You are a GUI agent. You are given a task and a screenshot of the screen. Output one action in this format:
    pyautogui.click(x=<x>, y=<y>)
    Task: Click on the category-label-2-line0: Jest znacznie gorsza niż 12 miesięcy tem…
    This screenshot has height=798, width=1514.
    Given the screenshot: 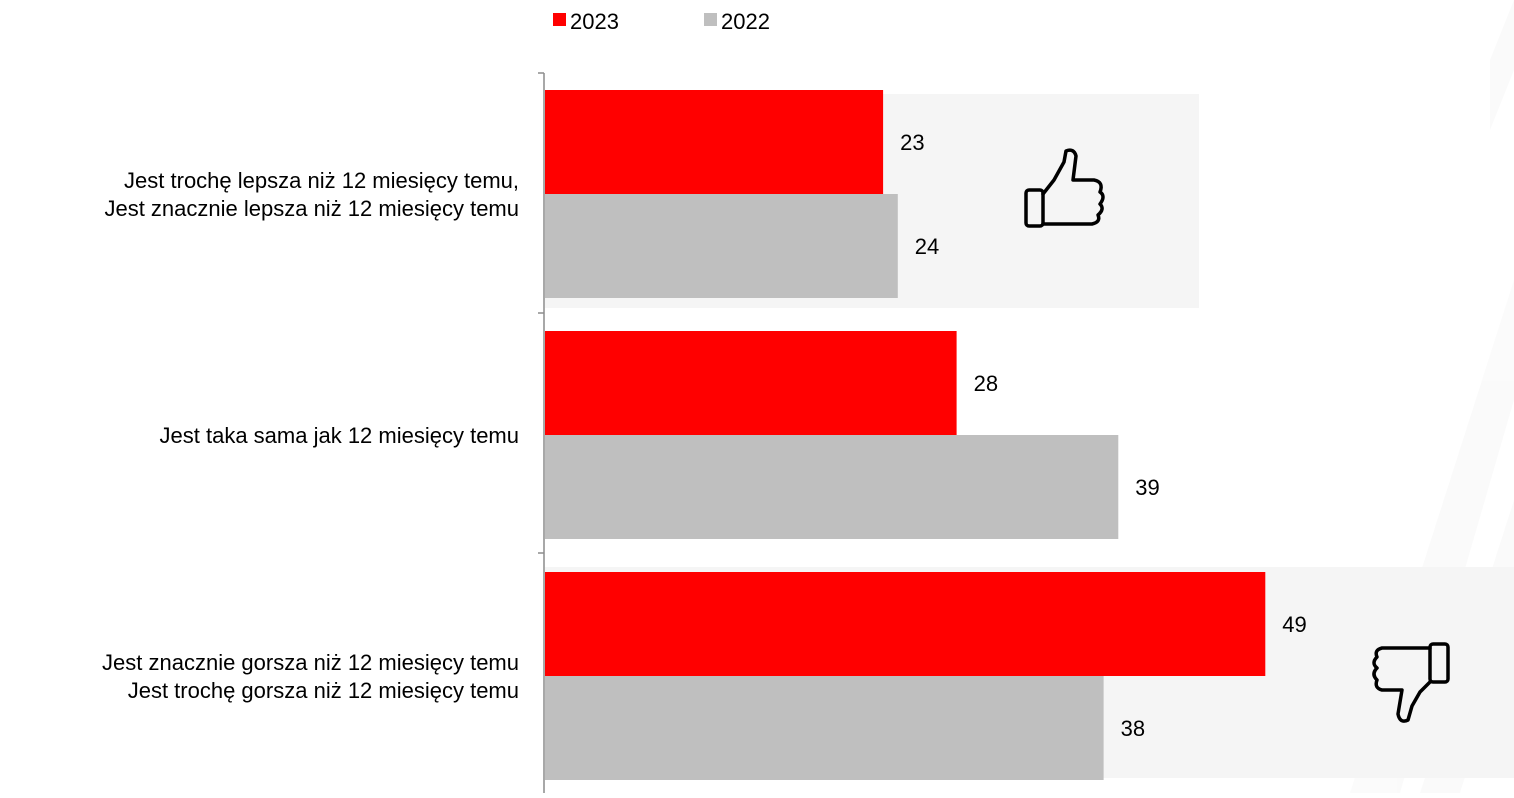 What is the action you would take?
    pyautogui.click(x=310, y=662)
    